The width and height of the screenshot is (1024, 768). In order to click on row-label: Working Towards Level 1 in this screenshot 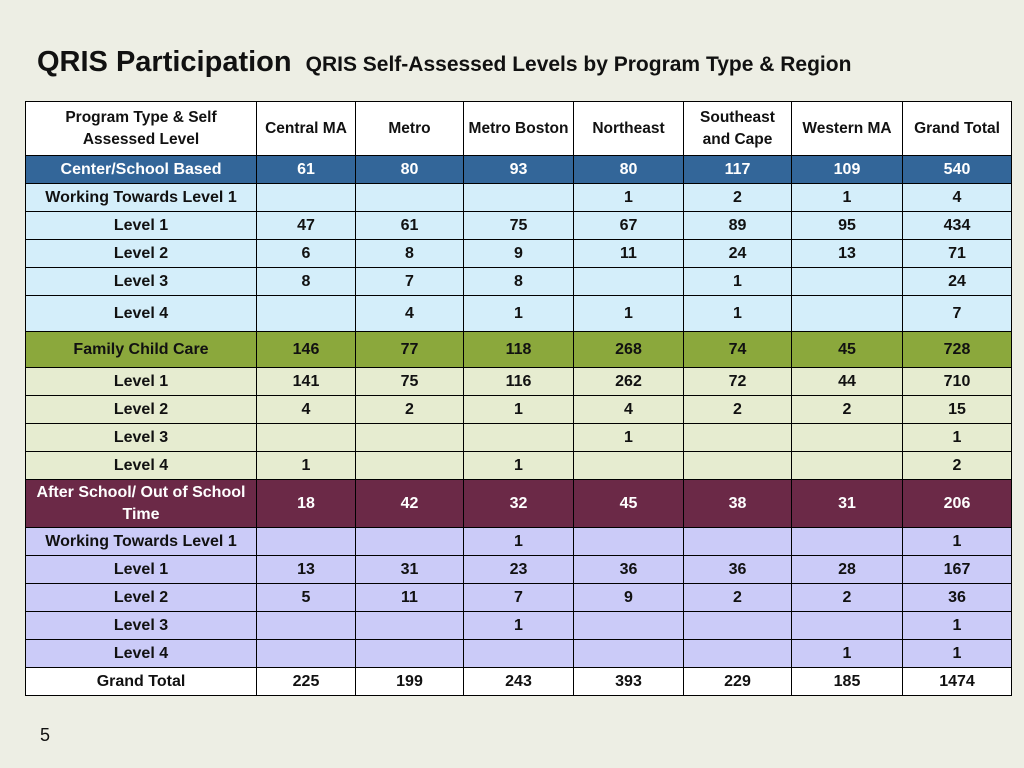, I will do `click(141, 197)`.